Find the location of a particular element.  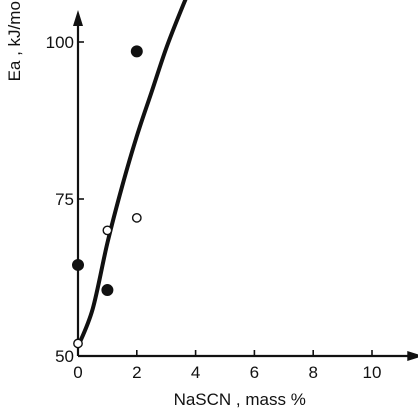

y-axis-arrowhead is located at coordinates (78, 18).